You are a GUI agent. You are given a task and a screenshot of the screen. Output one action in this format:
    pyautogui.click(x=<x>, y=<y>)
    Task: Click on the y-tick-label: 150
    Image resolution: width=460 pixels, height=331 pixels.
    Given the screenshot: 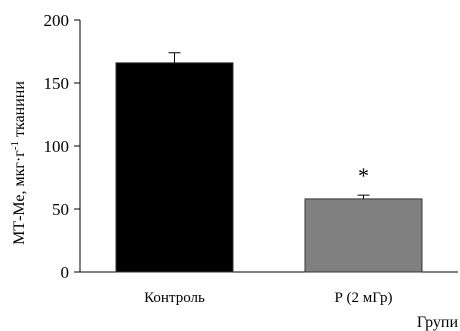 What is the action you would take?
    pyautogui.click(x=57, y=83)
    